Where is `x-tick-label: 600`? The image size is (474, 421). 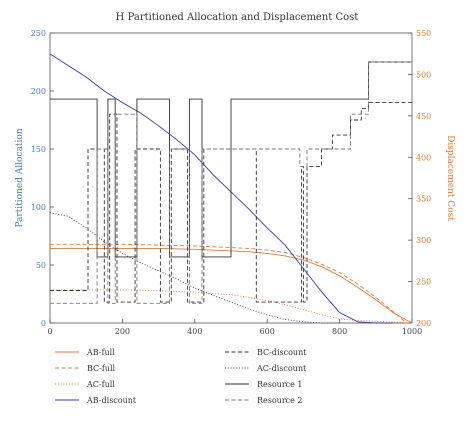 x-tick-label: 600 is located at coordinates (267, 331).